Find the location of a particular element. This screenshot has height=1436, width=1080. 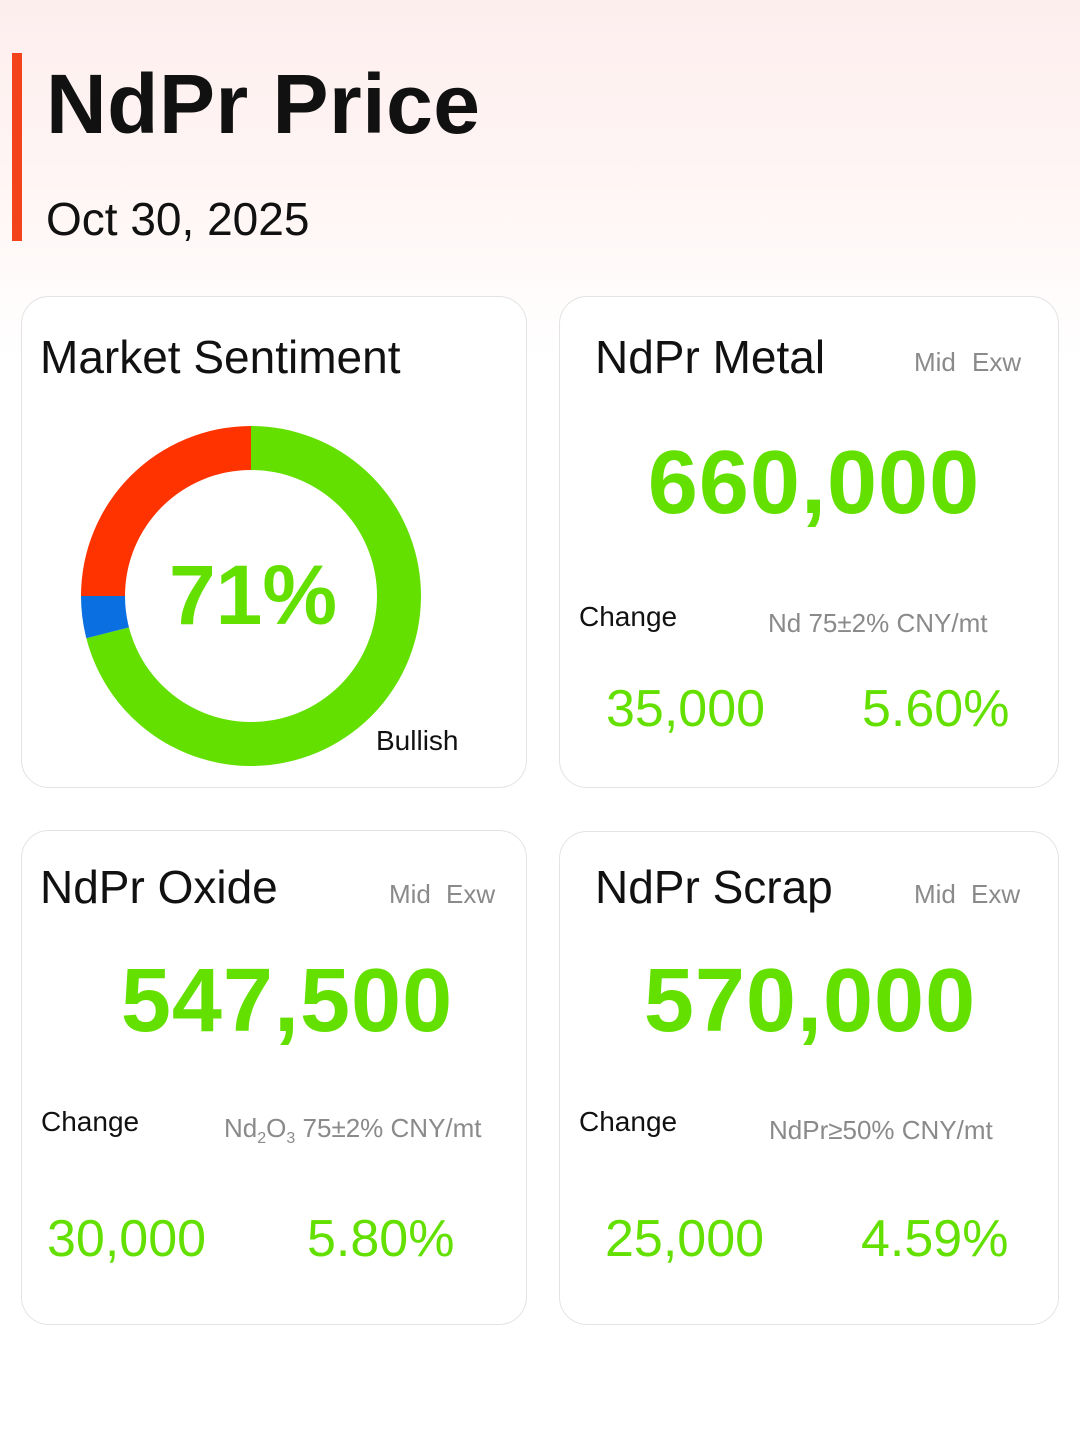

scrap-change-label: Change is located at coordinates (628, 1121).